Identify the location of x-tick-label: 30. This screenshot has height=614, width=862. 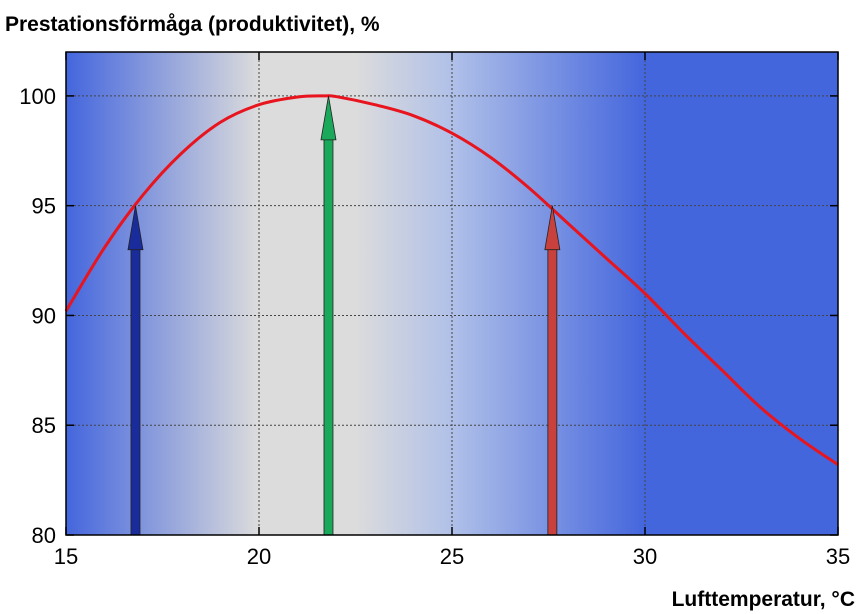
(645, 556).